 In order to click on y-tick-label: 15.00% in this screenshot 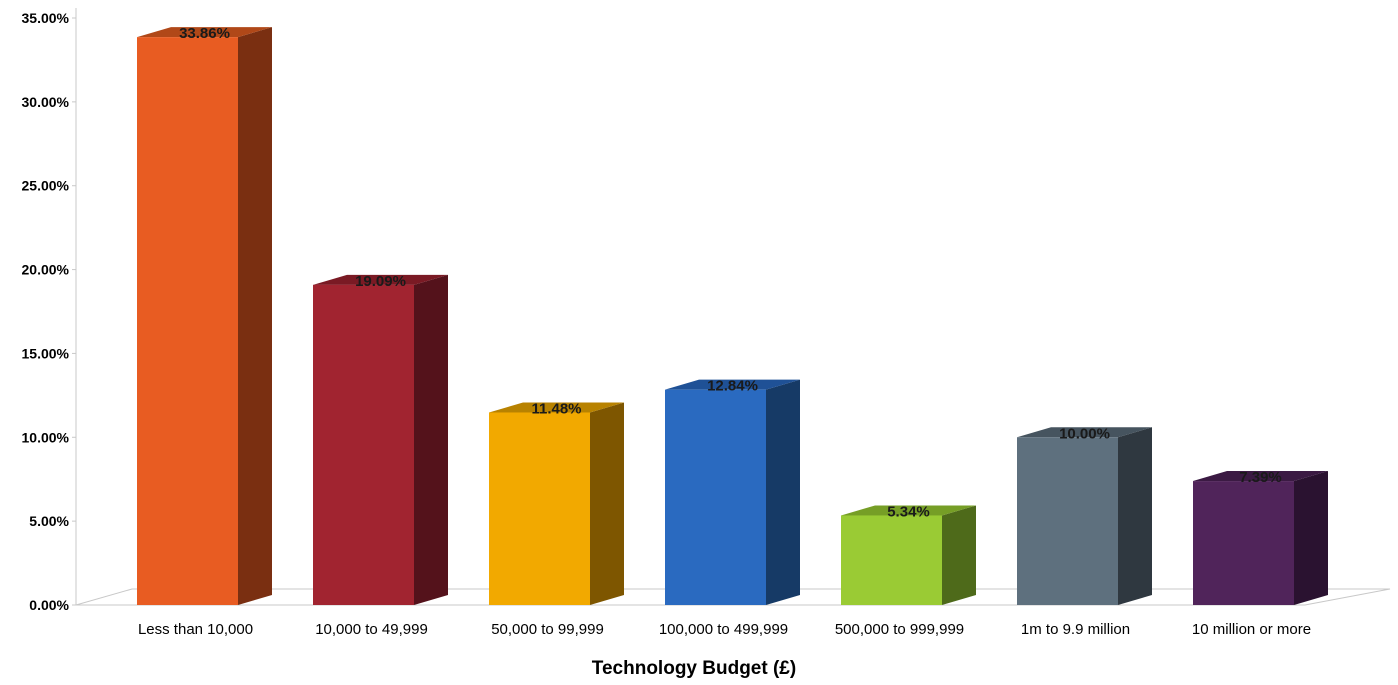, I will do `click(46, 353)`.